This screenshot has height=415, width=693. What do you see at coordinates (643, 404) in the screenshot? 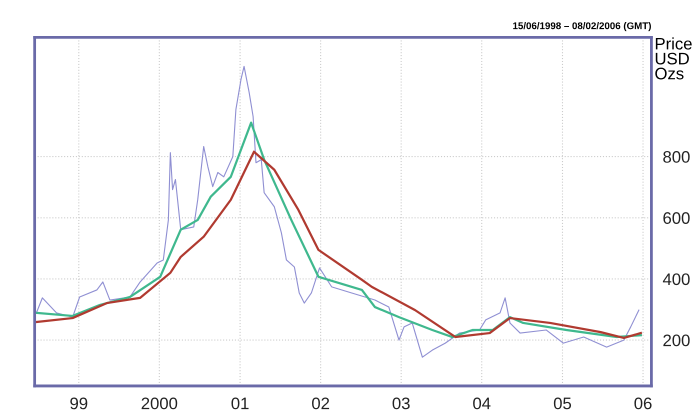
I see `x-tick-label: 06` at bounding box center [643, 404].